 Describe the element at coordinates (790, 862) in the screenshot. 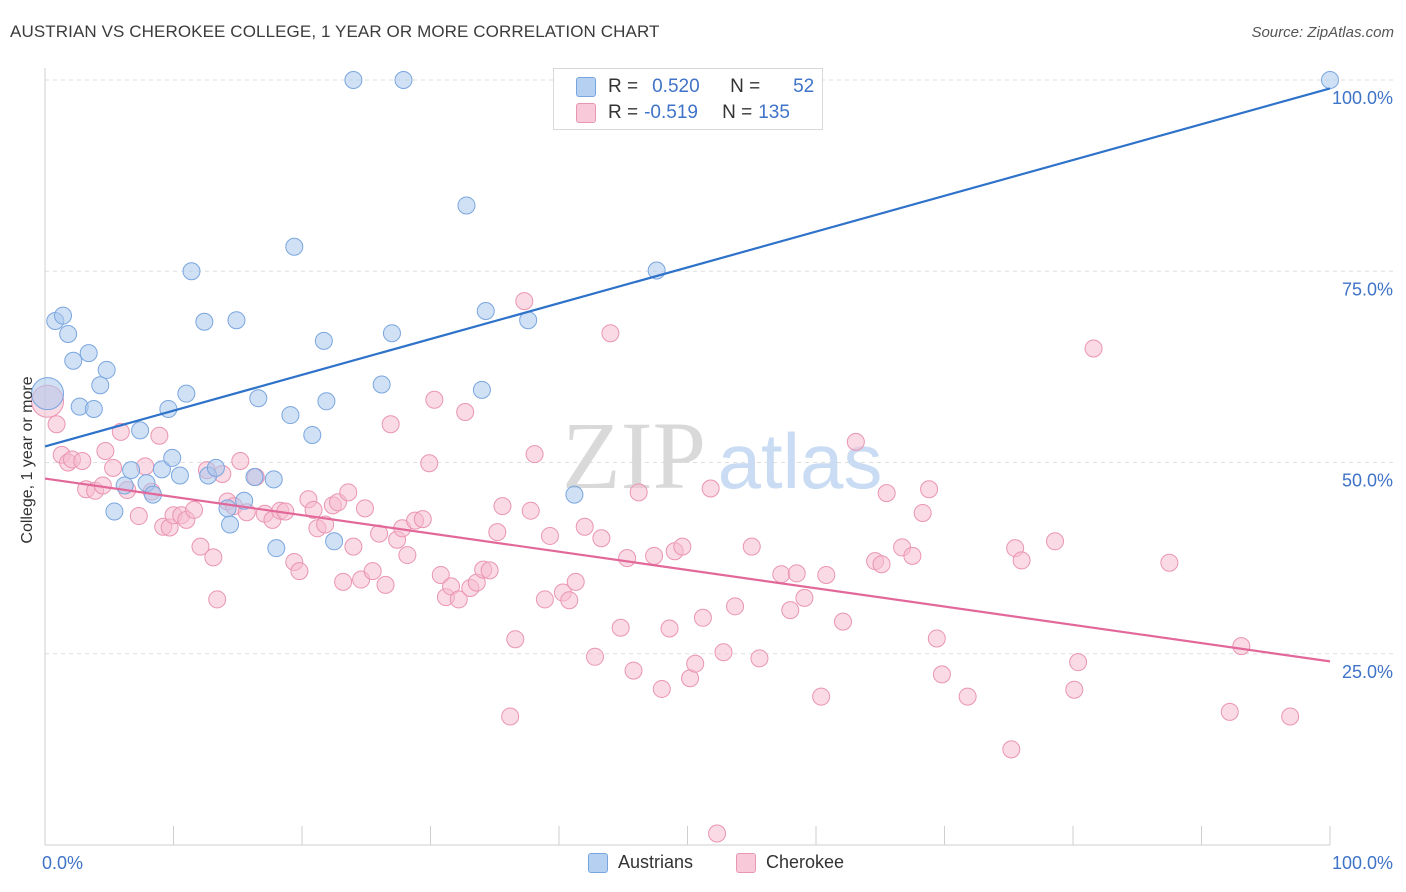

I see `legend-item-cherokee: Cherokee` at that location.